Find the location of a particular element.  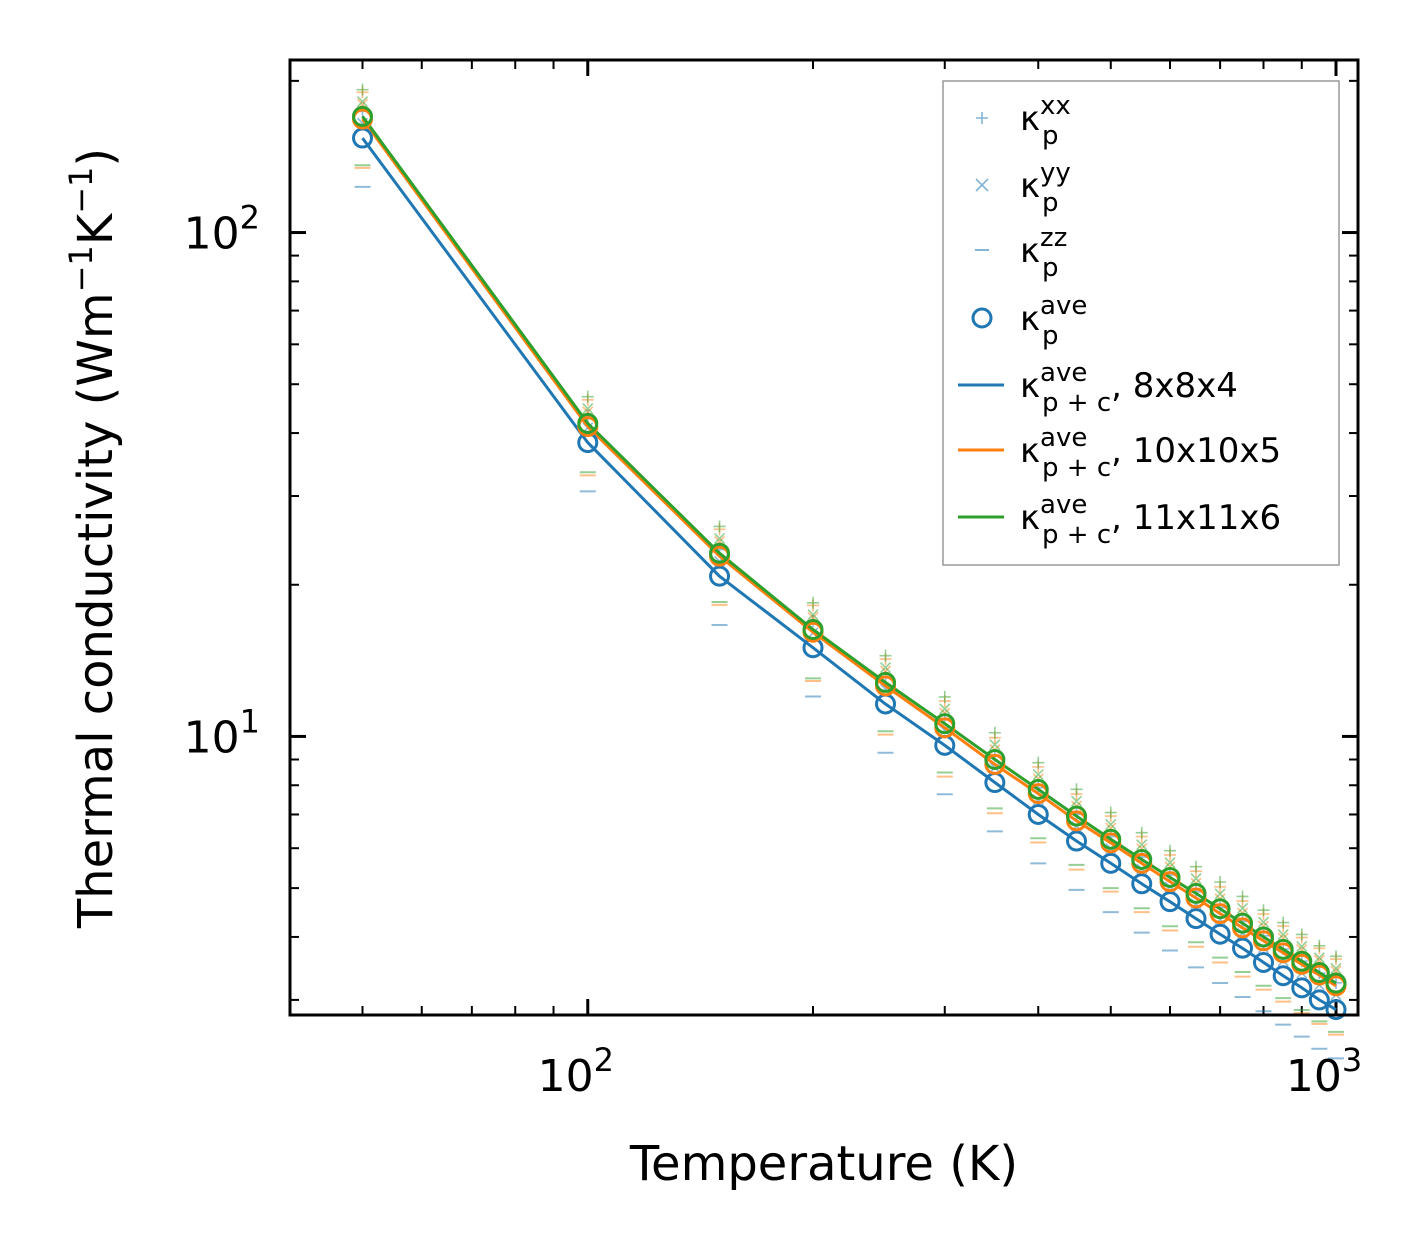

y-tick-label: 10¹ is located at coordinates (222, 732).